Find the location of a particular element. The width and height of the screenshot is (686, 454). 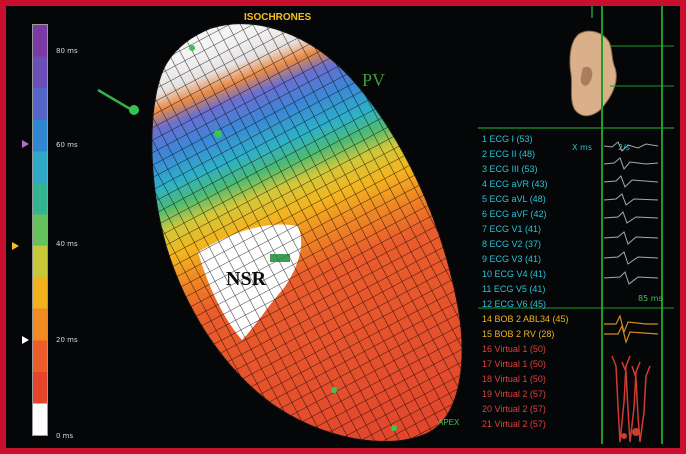

ecg-lead-label: 20 Virtual 2 (57) is located at coordinates (514, 409).